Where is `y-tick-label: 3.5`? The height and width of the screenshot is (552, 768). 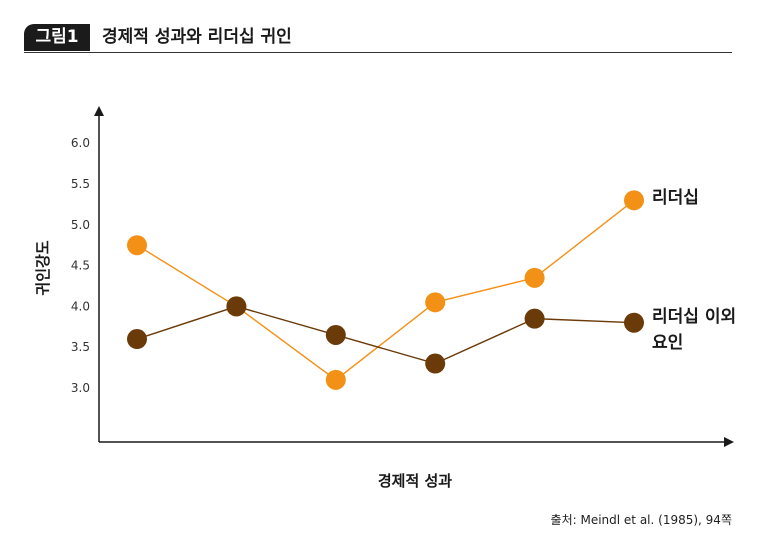 y-tick-label: 3.5 is located at coordinates (80, 347).